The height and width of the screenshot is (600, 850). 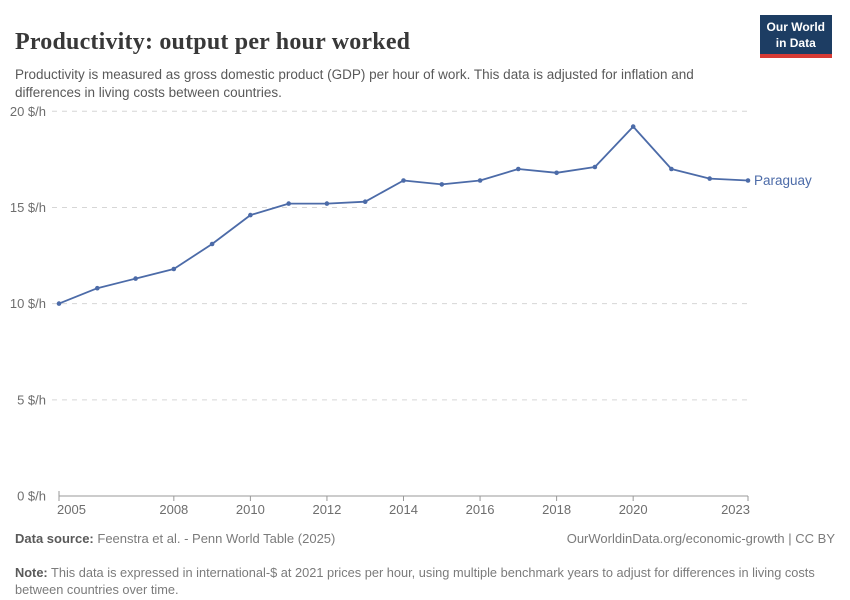 What do you see at coordinates (556, 509) in the screenshot?
I see `x-axis-tick-label: 2018` at bounding box center [556, 509].